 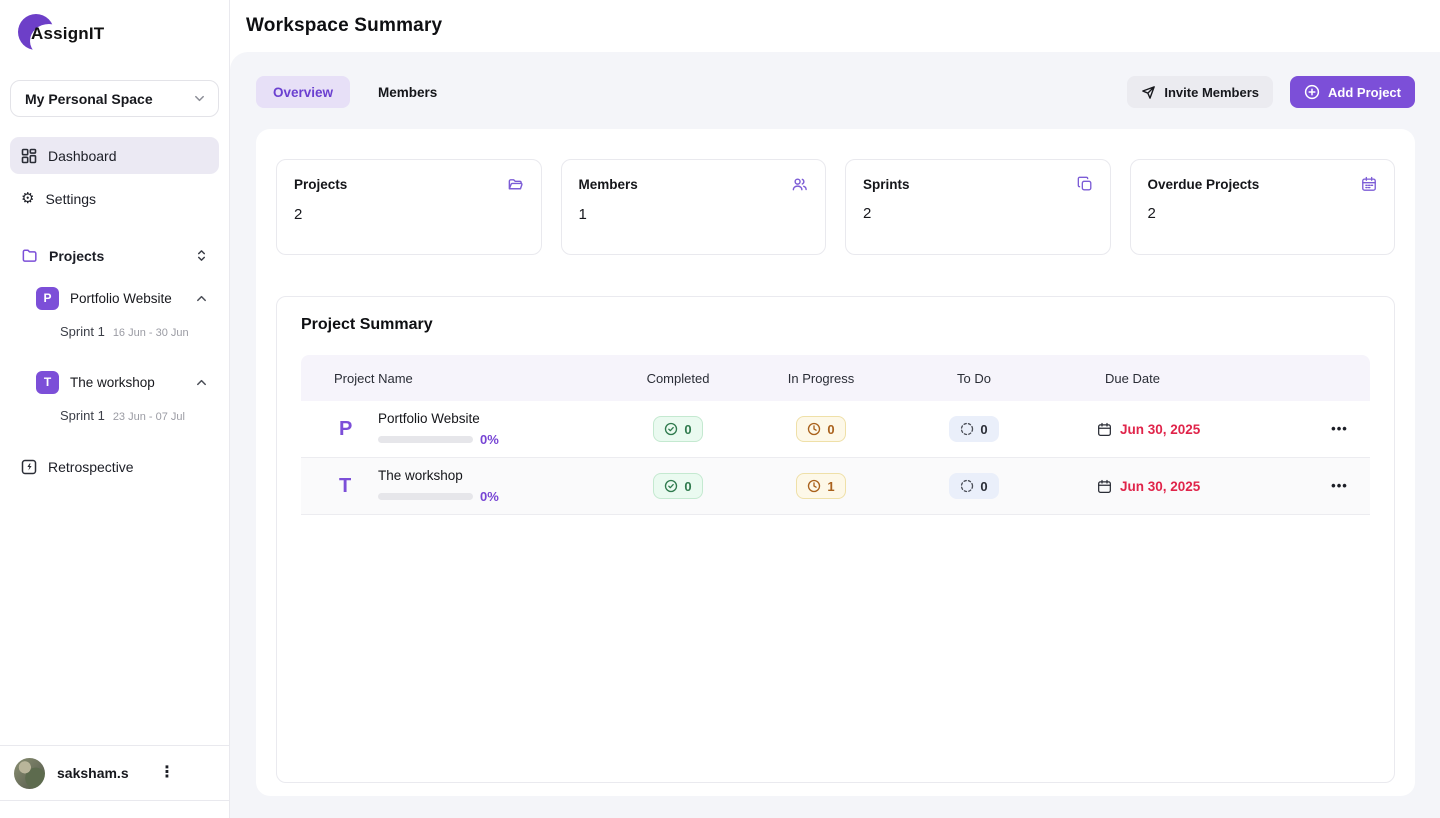 I want to click on project-initial-badge: P, so click(x=47, y=298).